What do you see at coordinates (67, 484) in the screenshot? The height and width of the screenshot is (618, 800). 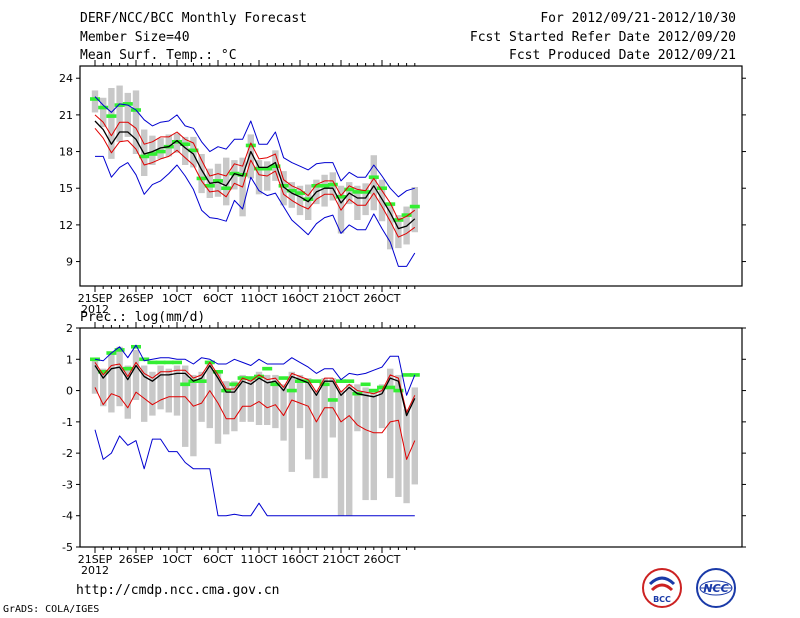 I see `y-tick-label: -3` at bounding box center [67, 484].